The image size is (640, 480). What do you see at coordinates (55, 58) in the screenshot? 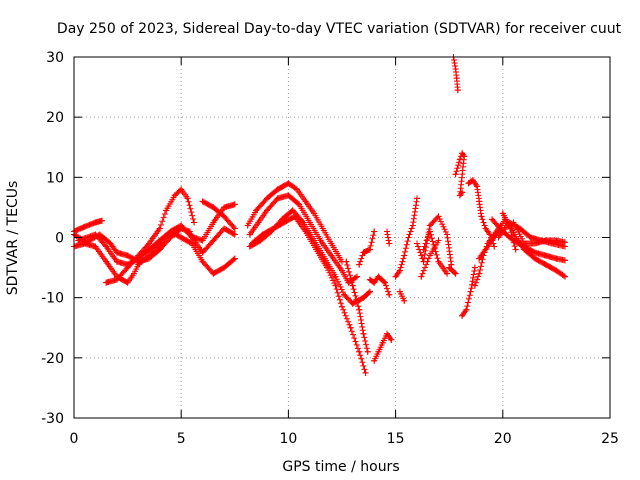
I see `y-tick-label: 30` at bounding box center [55, 58].